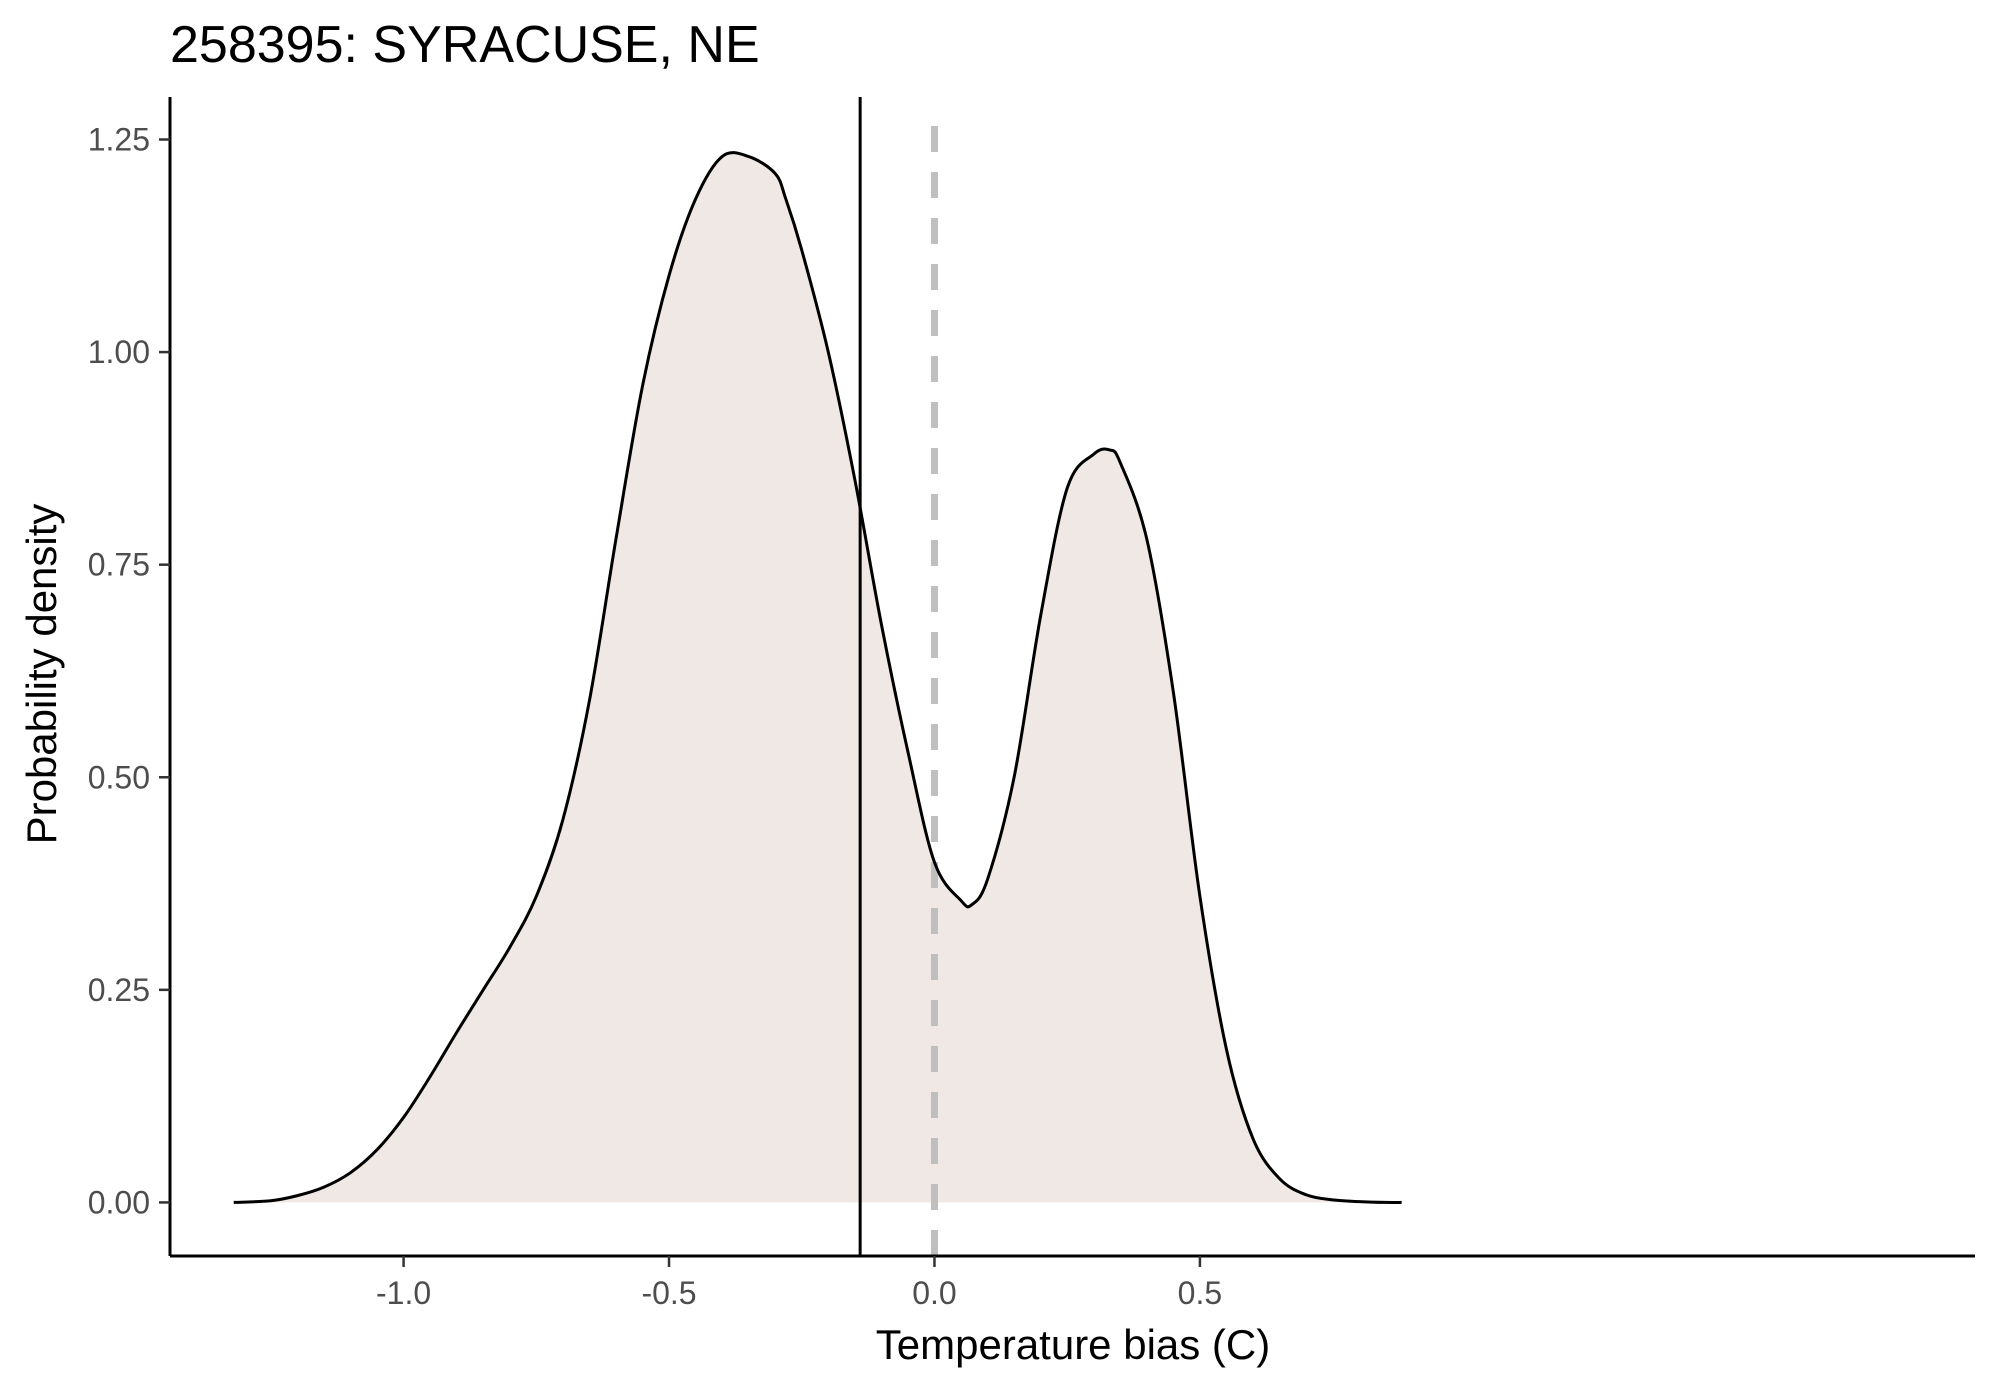 The width and height of the screenshot is (1990, 1384). What do you see at coordinates (129, 671) in the screenshot?
I see `y-axis-ticks: 0.00 0.25 0.50 0.75 1.00 1.25` at bounding box center [129, 671].